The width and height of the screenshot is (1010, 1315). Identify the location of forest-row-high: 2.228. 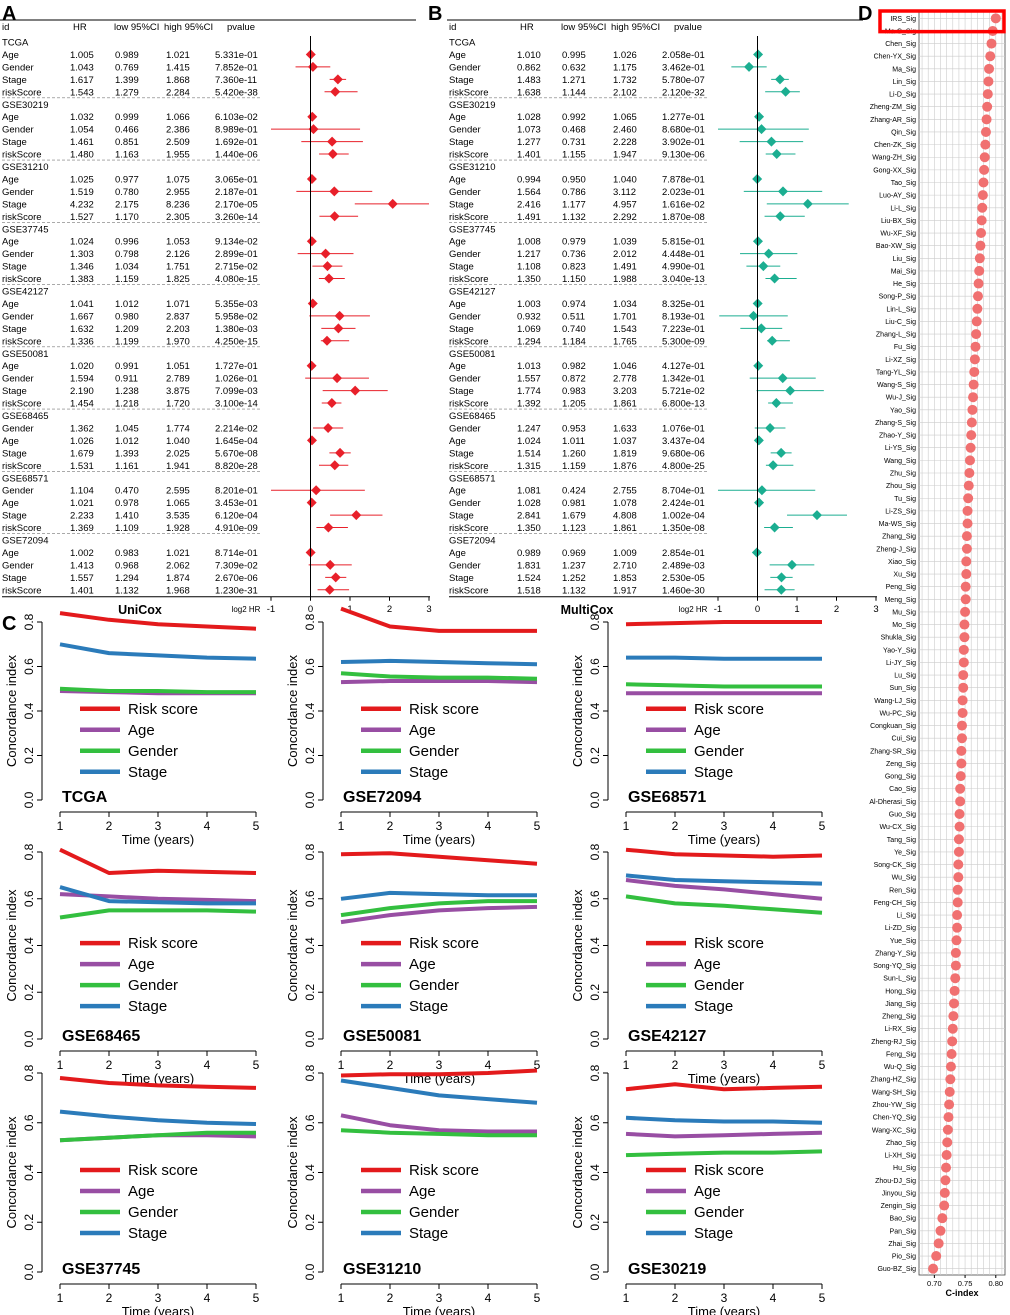
(625, 142).